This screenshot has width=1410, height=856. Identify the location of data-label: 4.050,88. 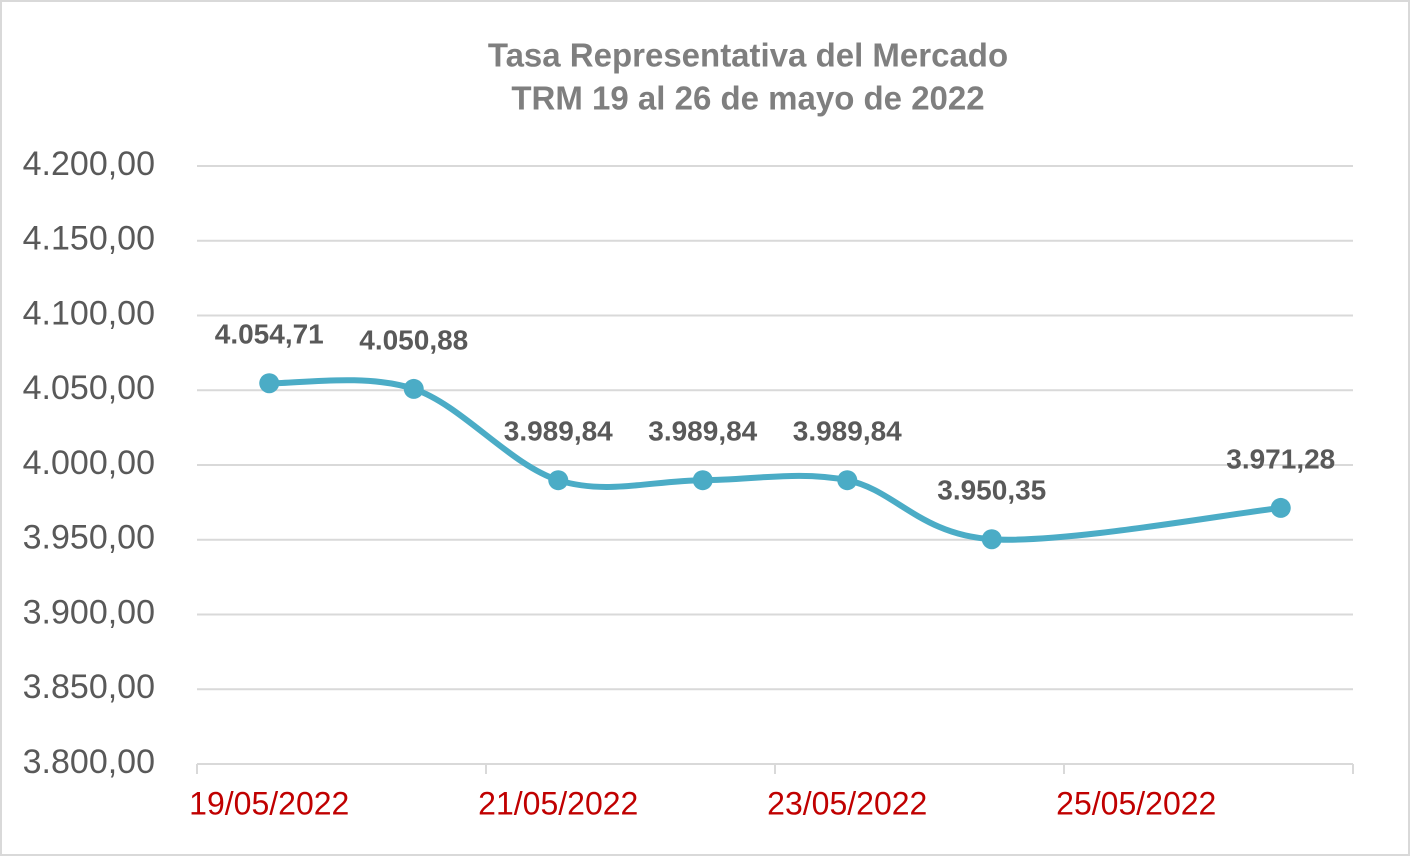
(413, 339).